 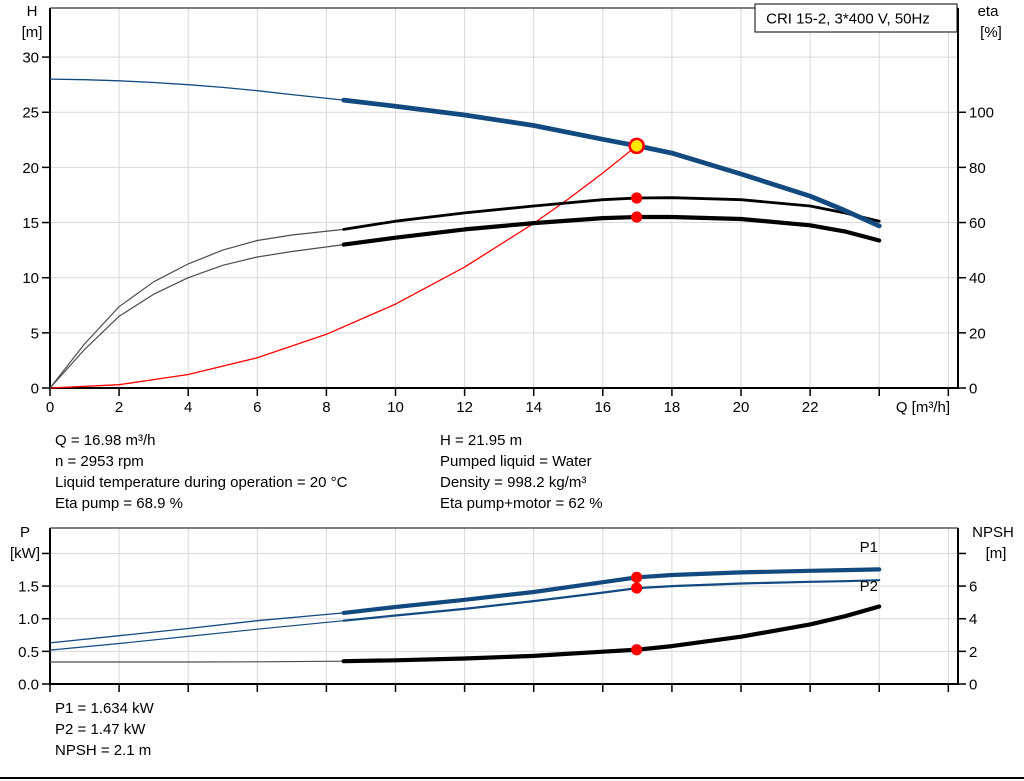 I want to click on p2-curve-thin, so click(x=196, y=635).